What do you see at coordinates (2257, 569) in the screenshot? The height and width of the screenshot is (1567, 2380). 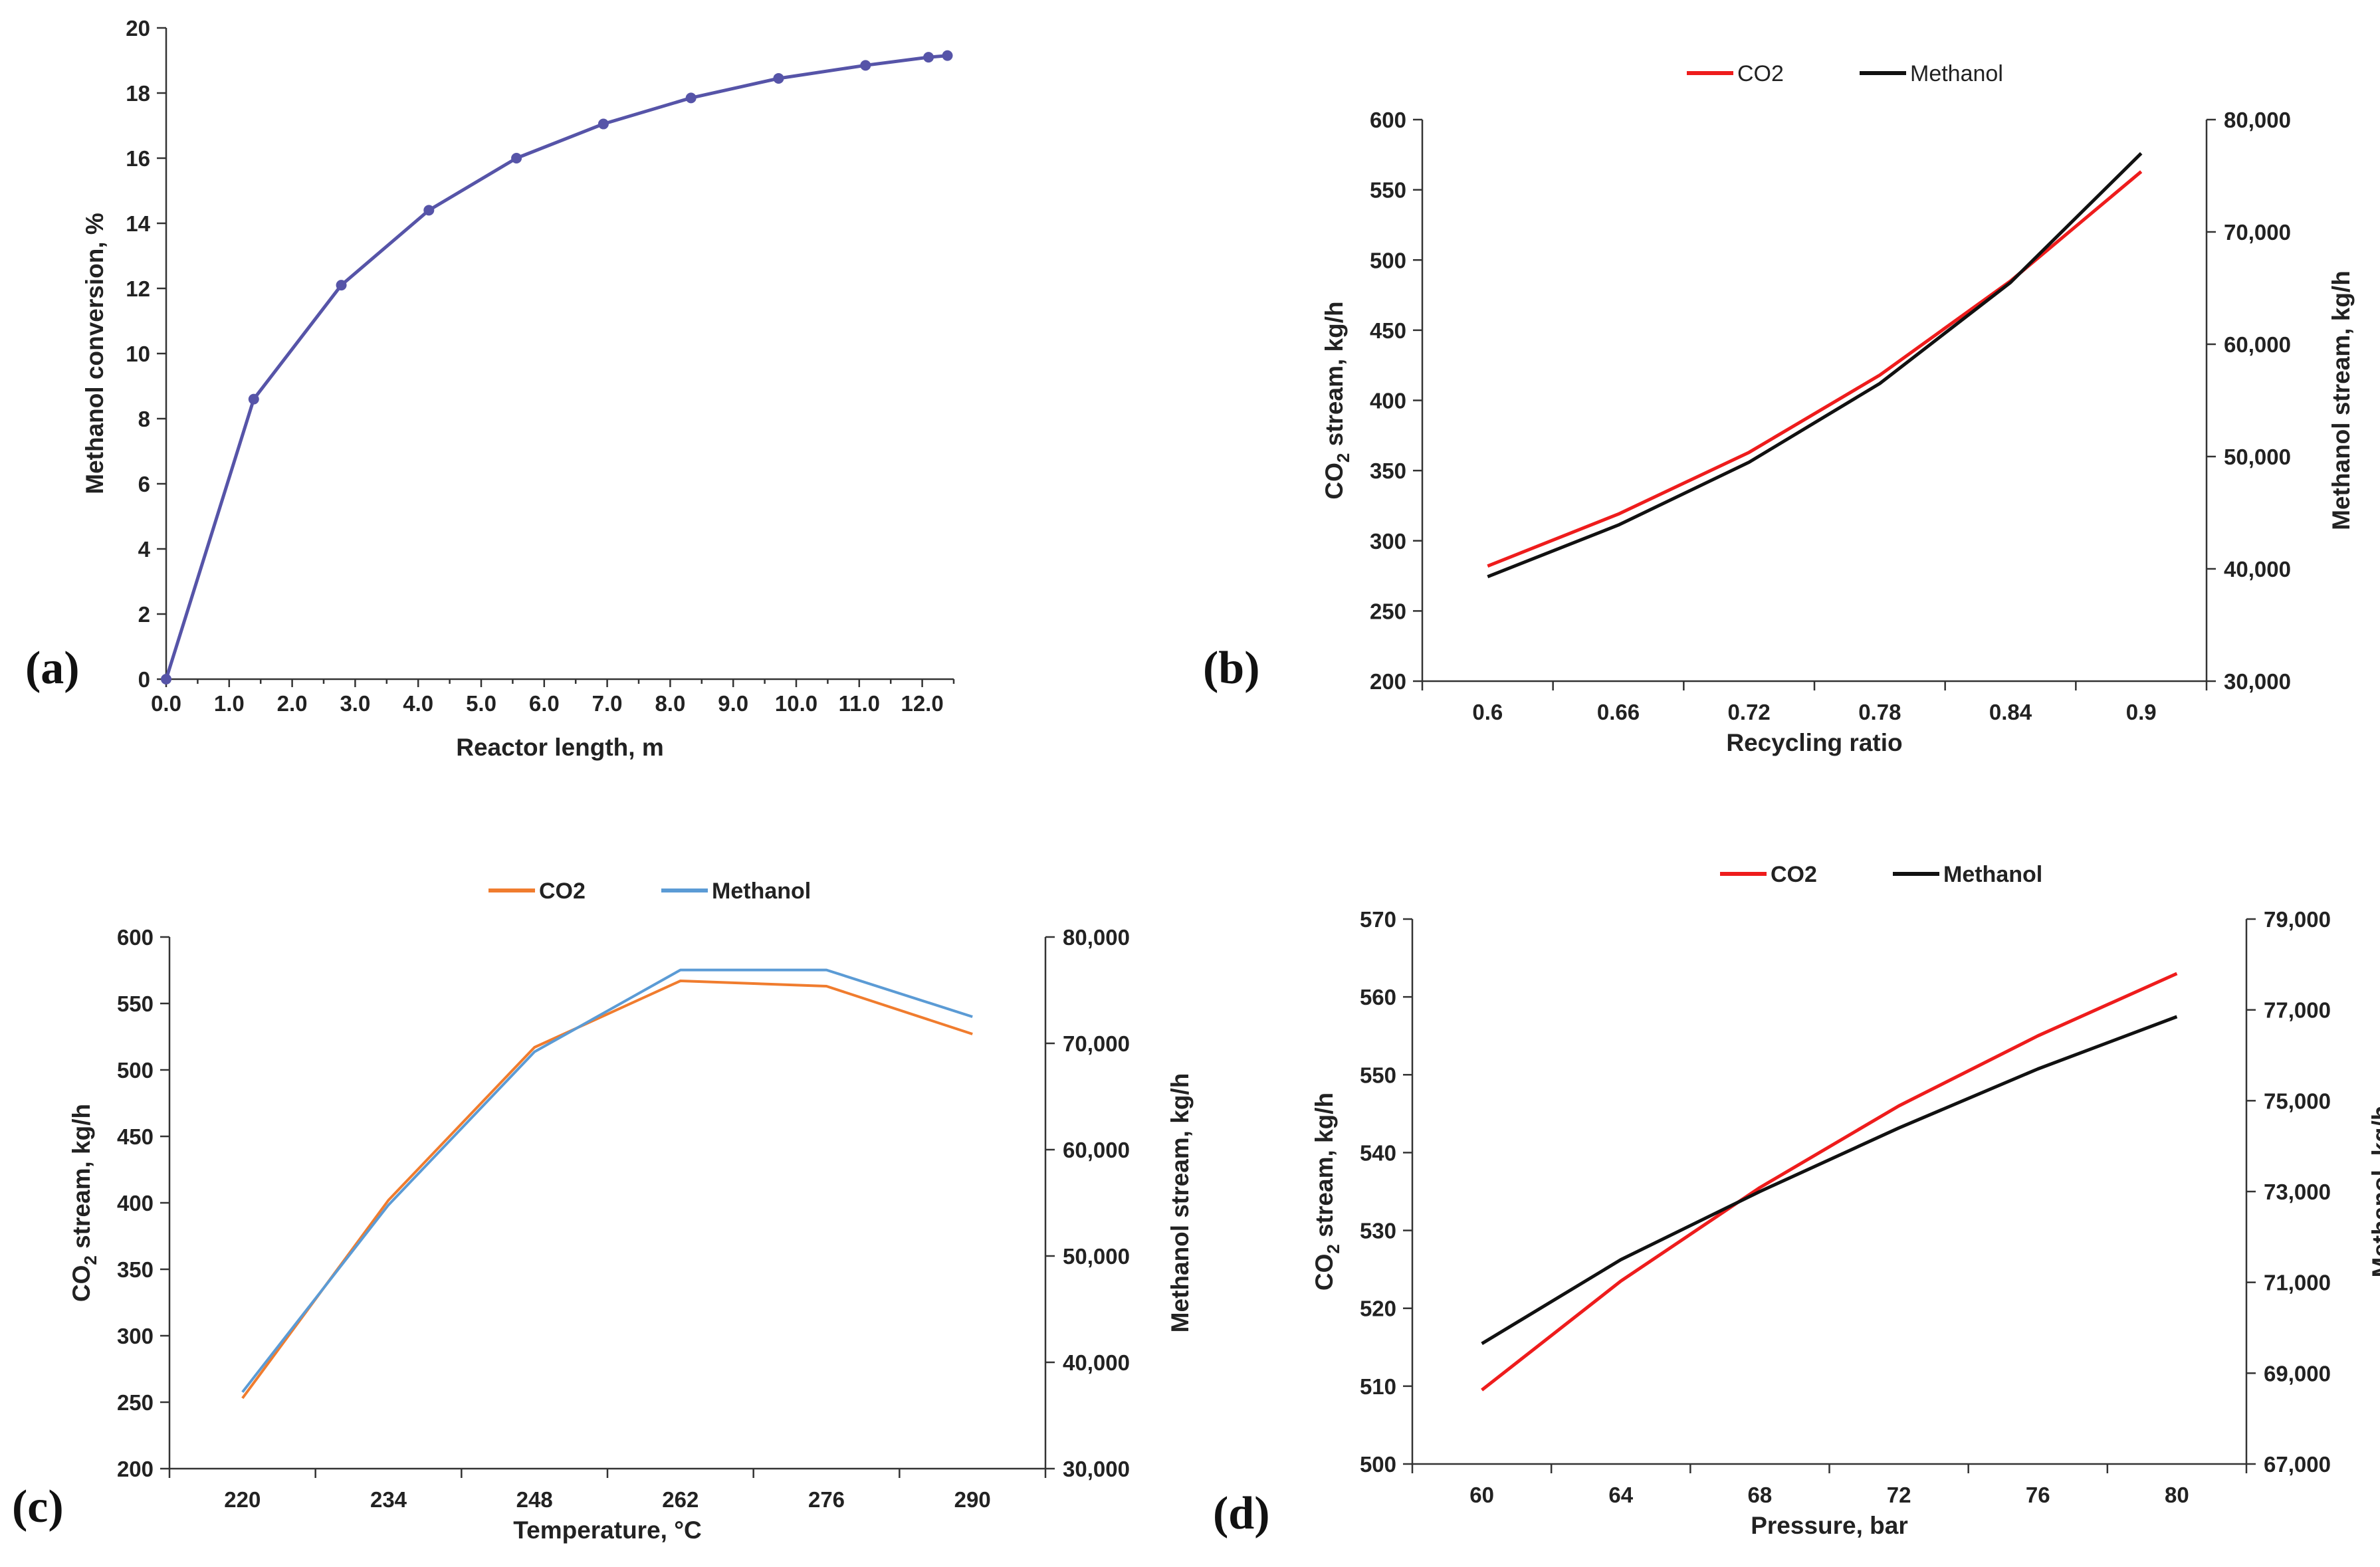 I see `y2-tick-label: 40,000` at bounding box center [2257, 569].